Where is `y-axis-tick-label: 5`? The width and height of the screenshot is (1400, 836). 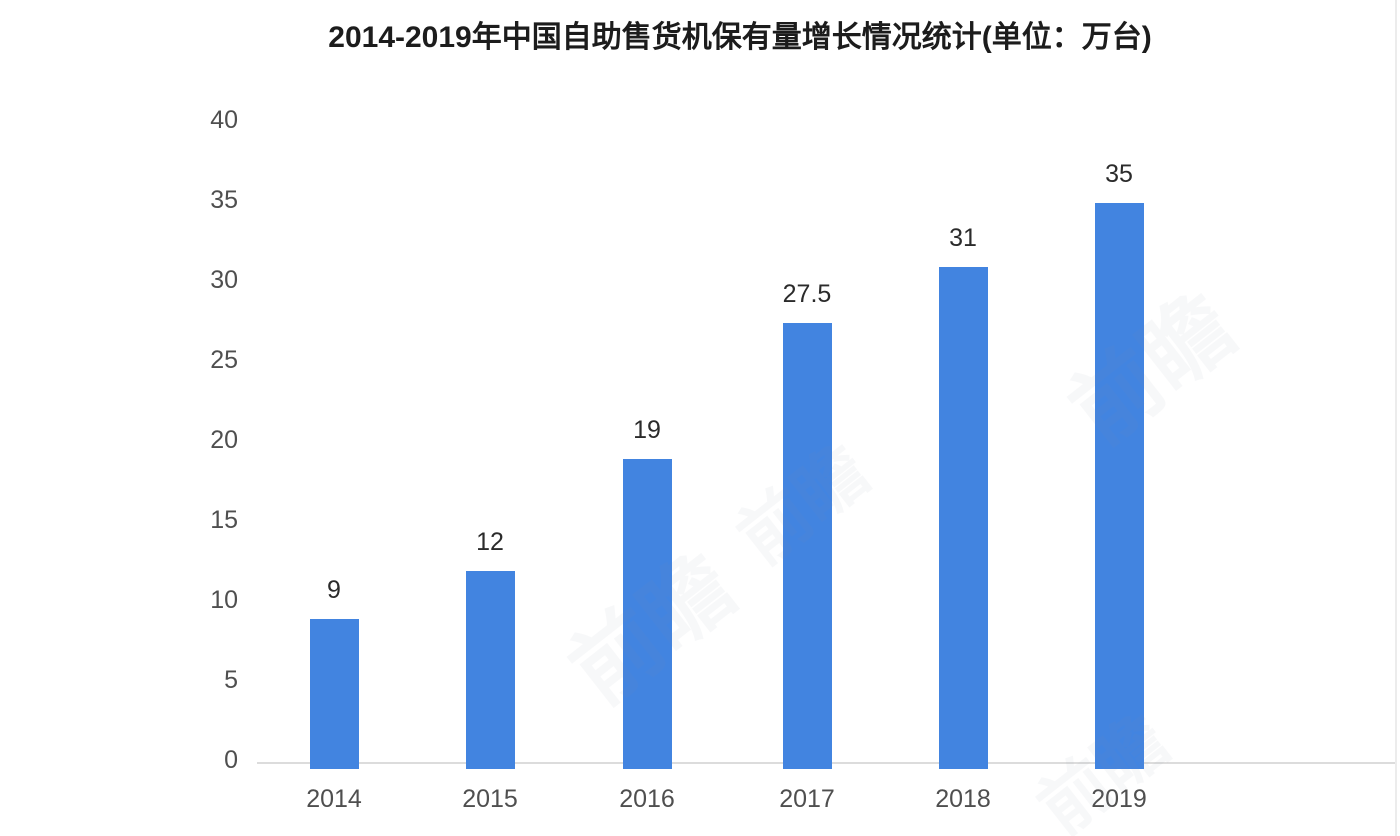
y-axis-tick-label: 5 is located at coordinates (231, 680).